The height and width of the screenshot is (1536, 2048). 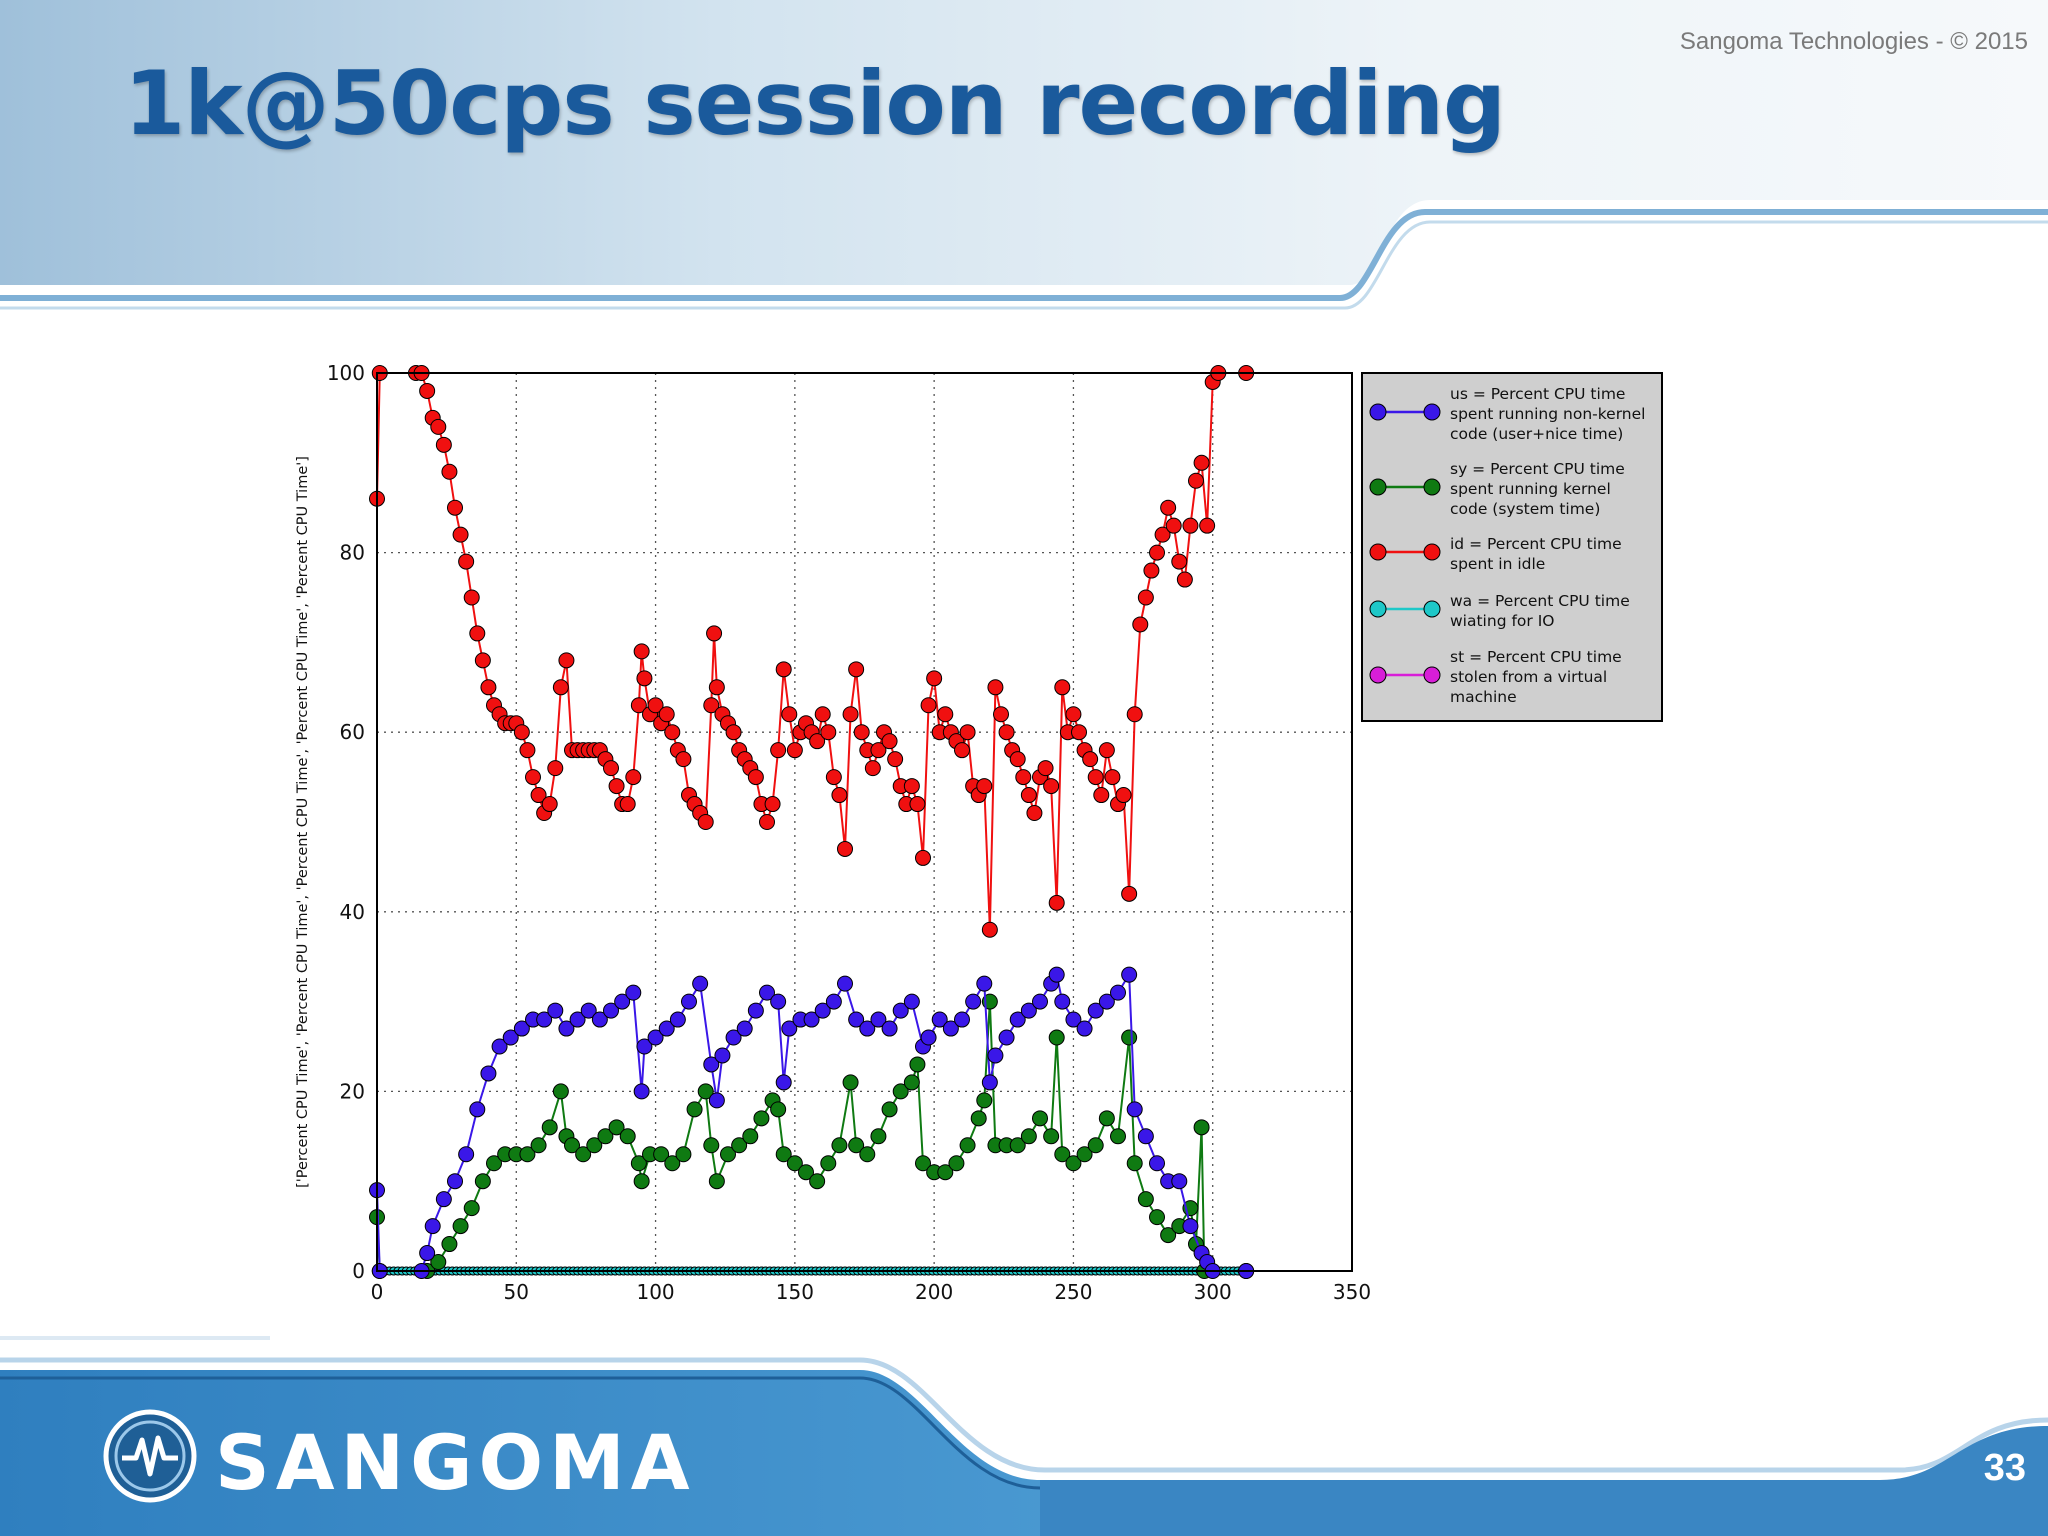 I want to click on legend-label: us = Percent CPU time, so click(x=1537, y=394).